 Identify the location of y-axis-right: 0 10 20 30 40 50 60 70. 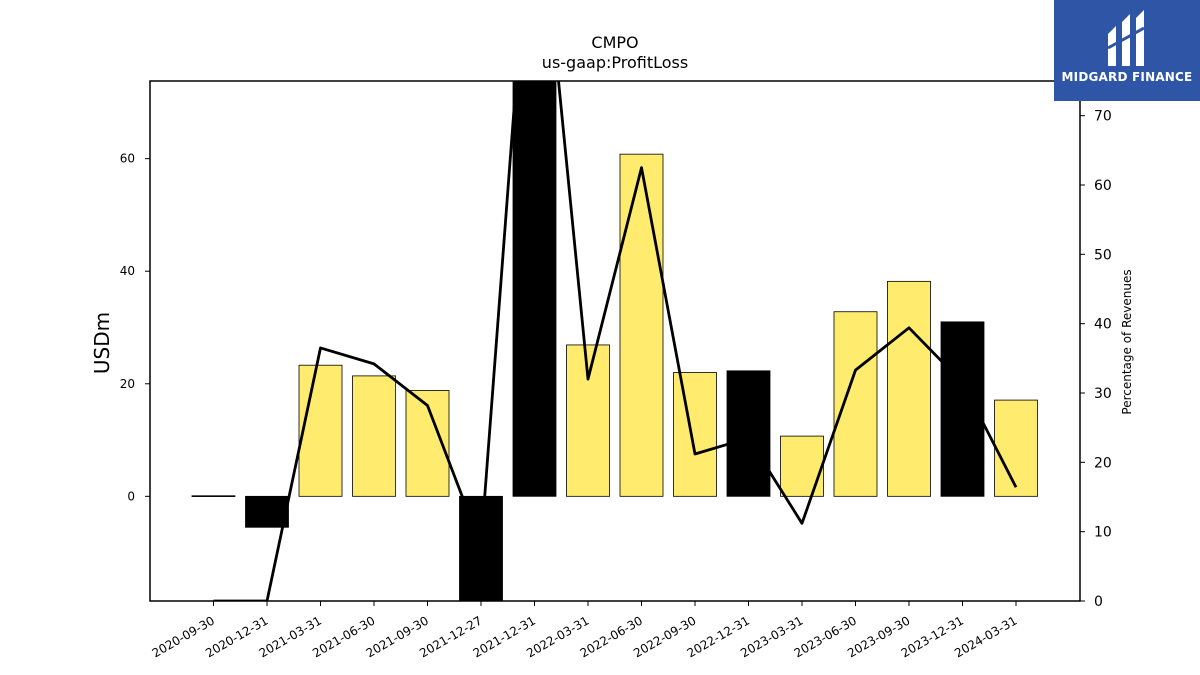
(1096, 359).